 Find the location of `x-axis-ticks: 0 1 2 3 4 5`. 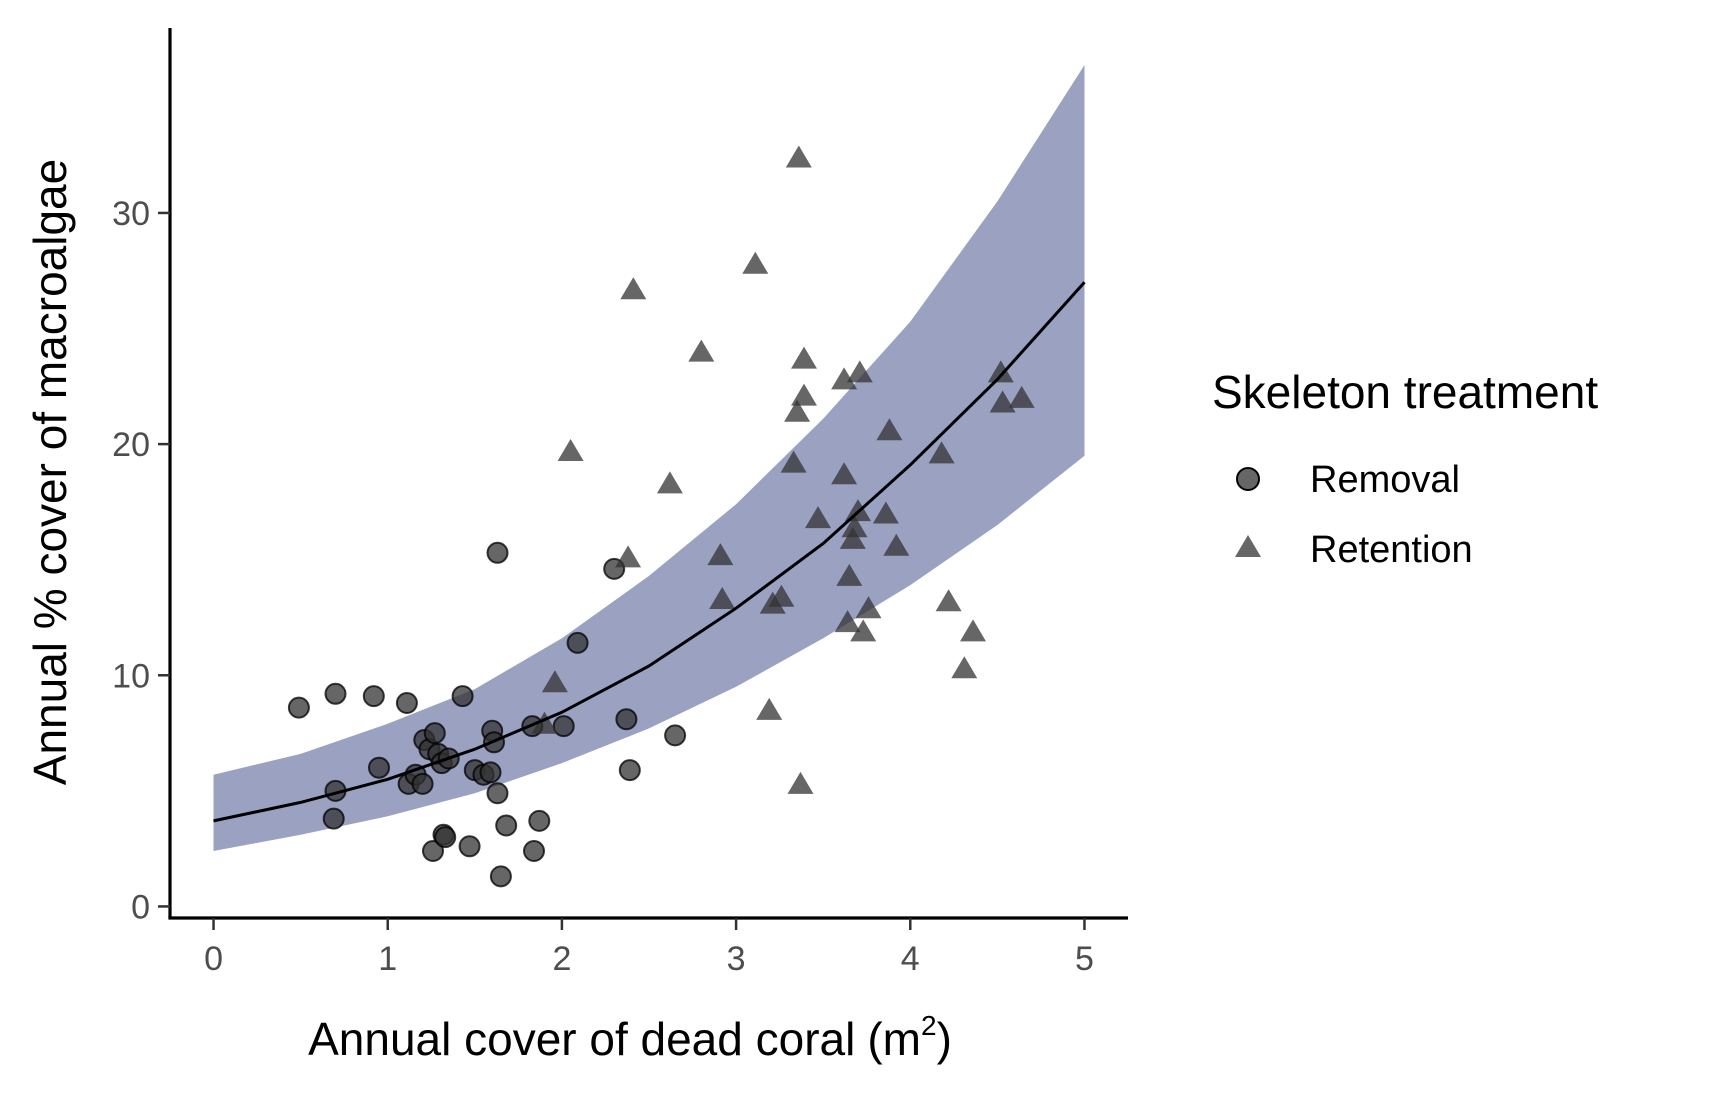

x-axis-ticks: 0 1 2 3 4 5 is located at coordinates (649, 948).